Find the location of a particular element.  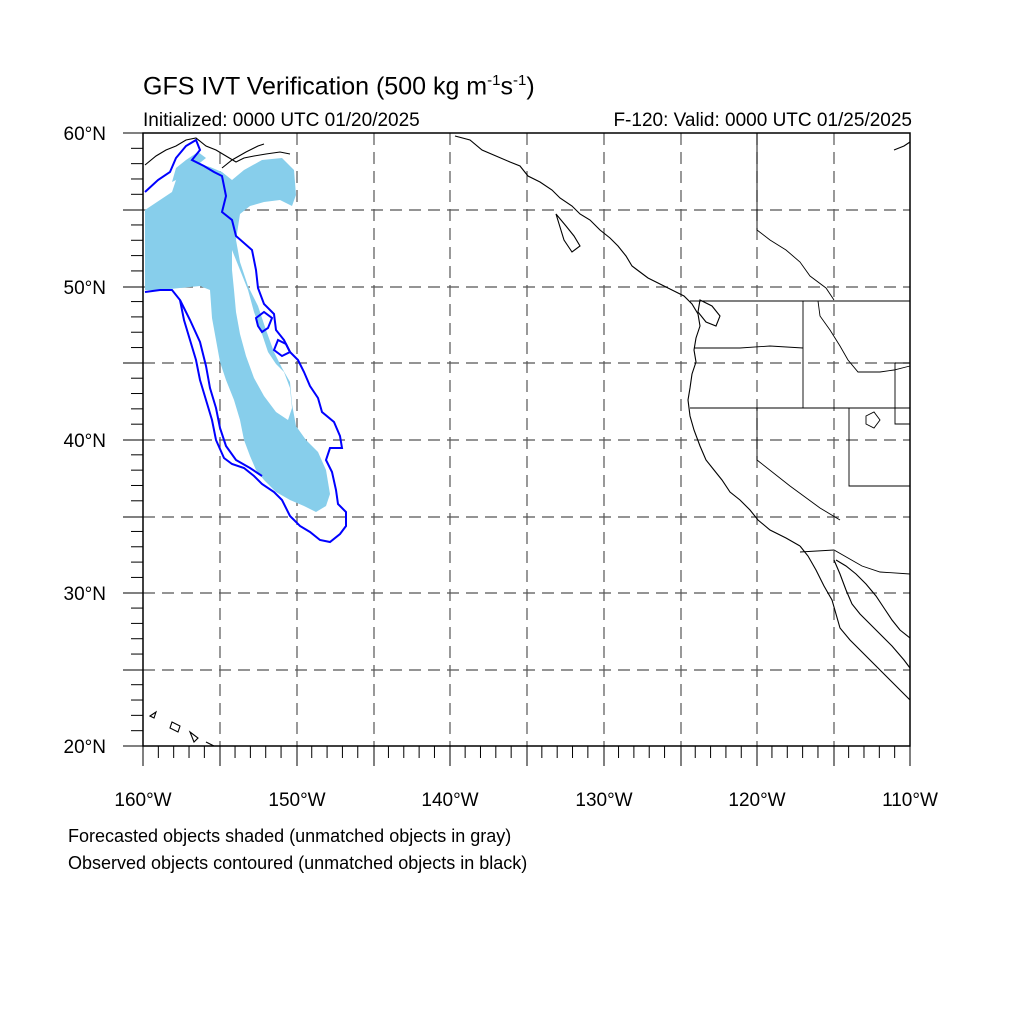

forecast-ivt-object is located at coordinates (237, 335).